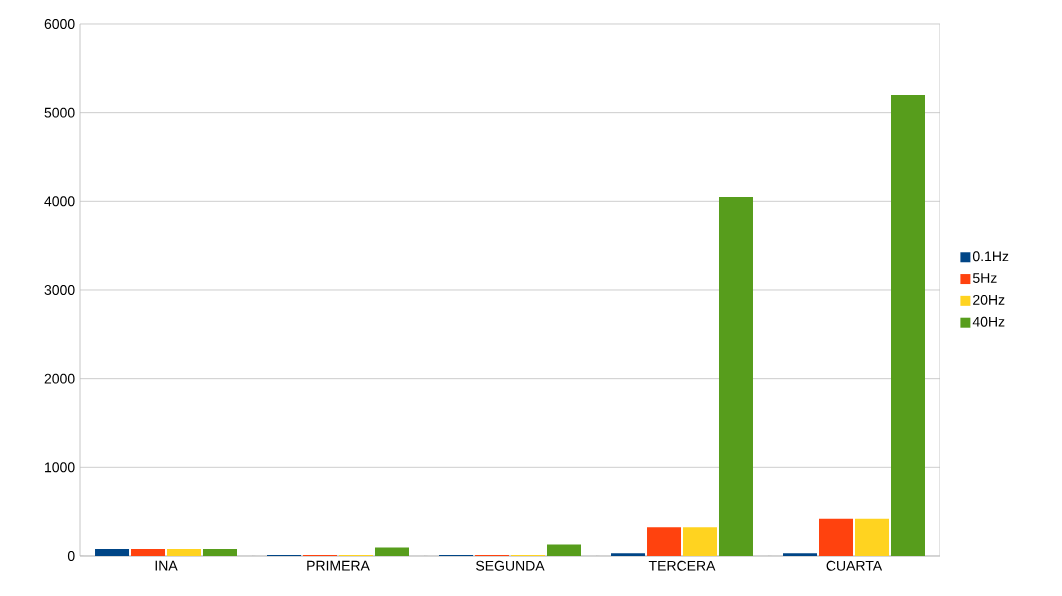  I want to click on y-tick-label: 6000, so click(59, 24).